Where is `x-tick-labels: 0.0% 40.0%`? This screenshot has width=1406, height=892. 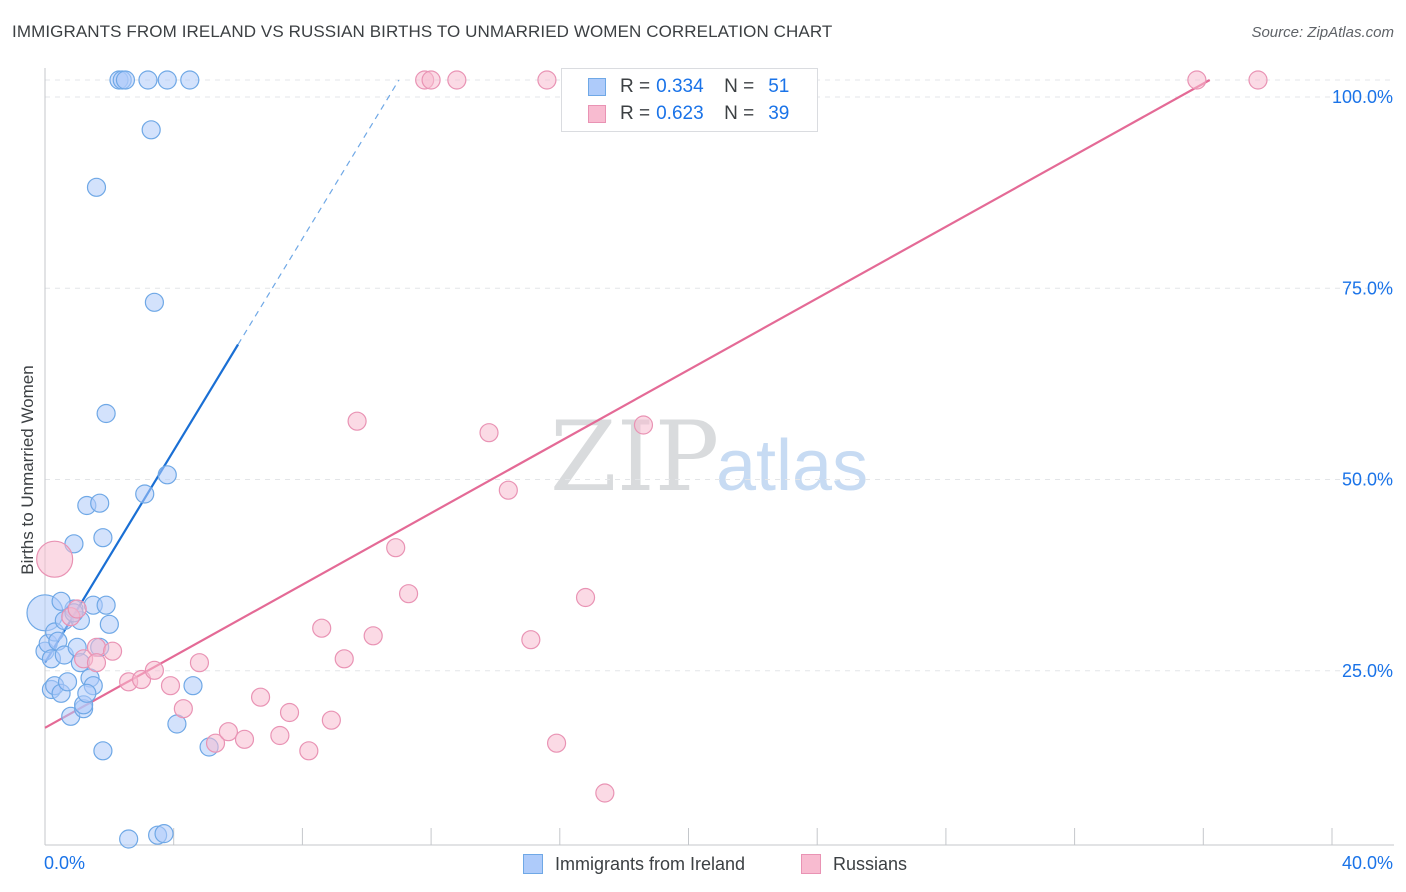 x-tick-labels: 0.0% 40.0% is located at coordinates (718, 863).